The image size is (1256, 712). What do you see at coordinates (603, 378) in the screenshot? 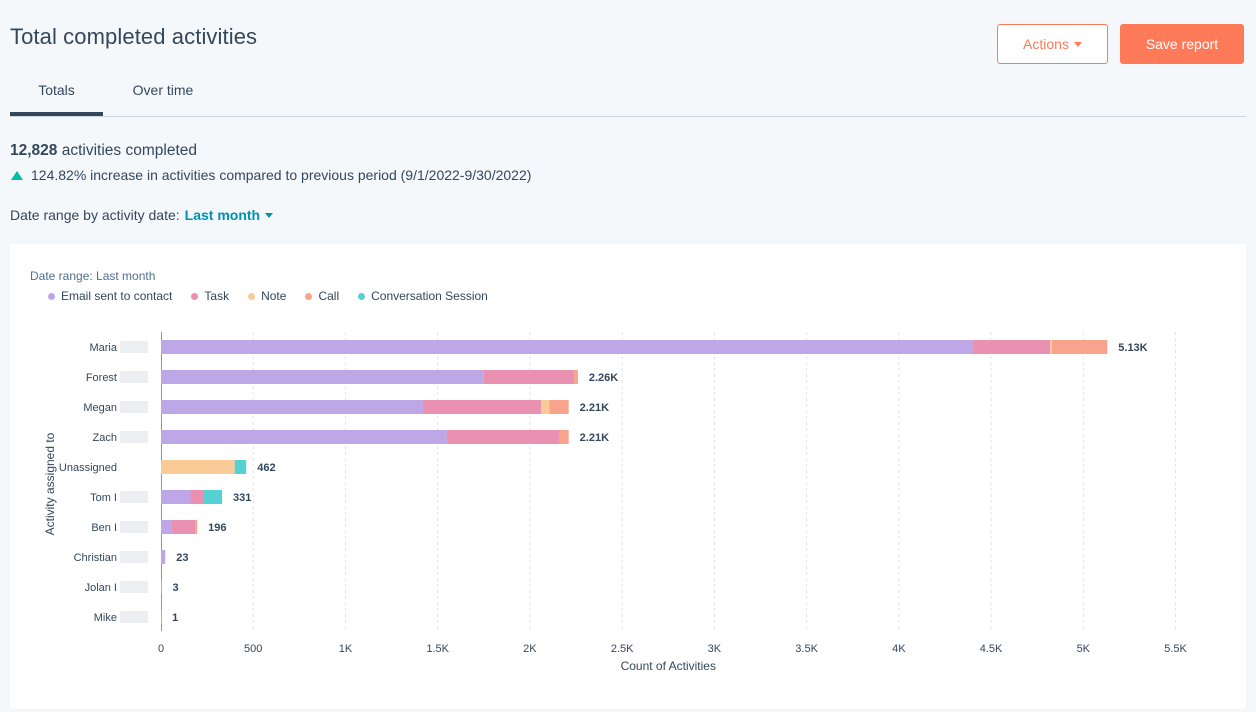
I see `bar-total-label: 2.26K` at bounding box center [603, 378].